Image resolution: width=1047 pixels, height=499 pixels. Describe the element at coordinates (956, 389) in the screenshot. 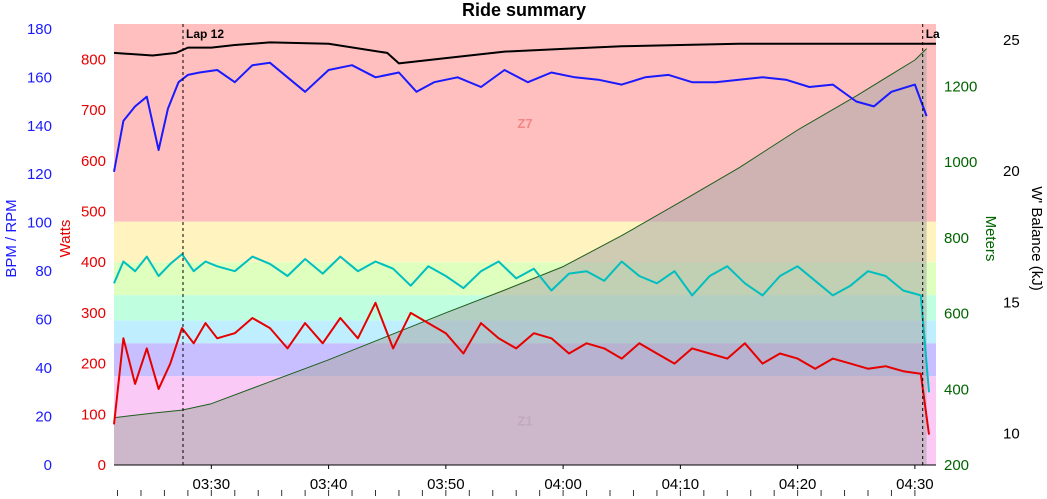

I see `meters-tick-label: 400` at that location.